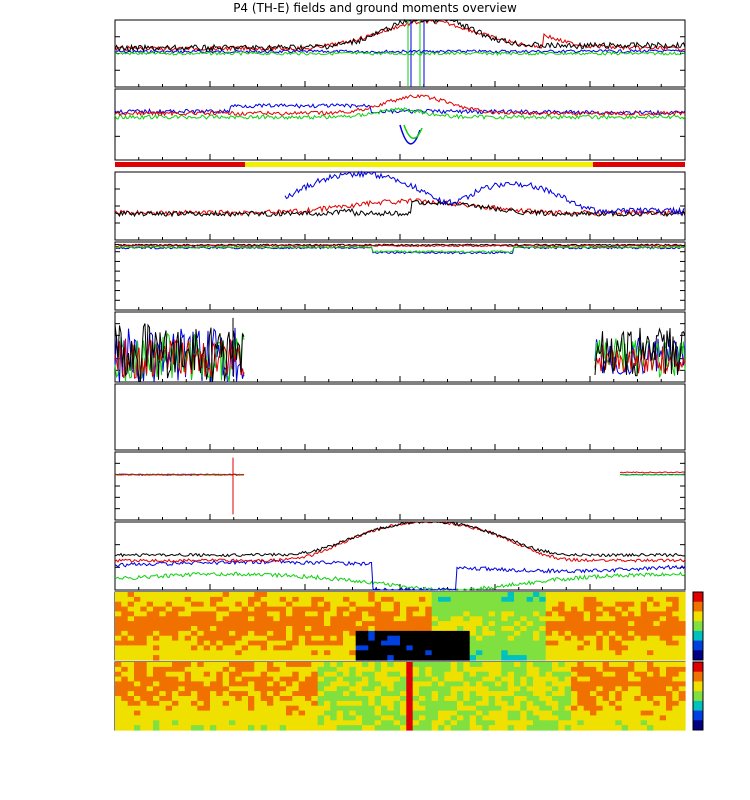 The height and width of the screenshot is (800, 750). What do you see at coordinates (400, 35) in the screenshot?
I see `bt-line` at bounding box center [400, 35].